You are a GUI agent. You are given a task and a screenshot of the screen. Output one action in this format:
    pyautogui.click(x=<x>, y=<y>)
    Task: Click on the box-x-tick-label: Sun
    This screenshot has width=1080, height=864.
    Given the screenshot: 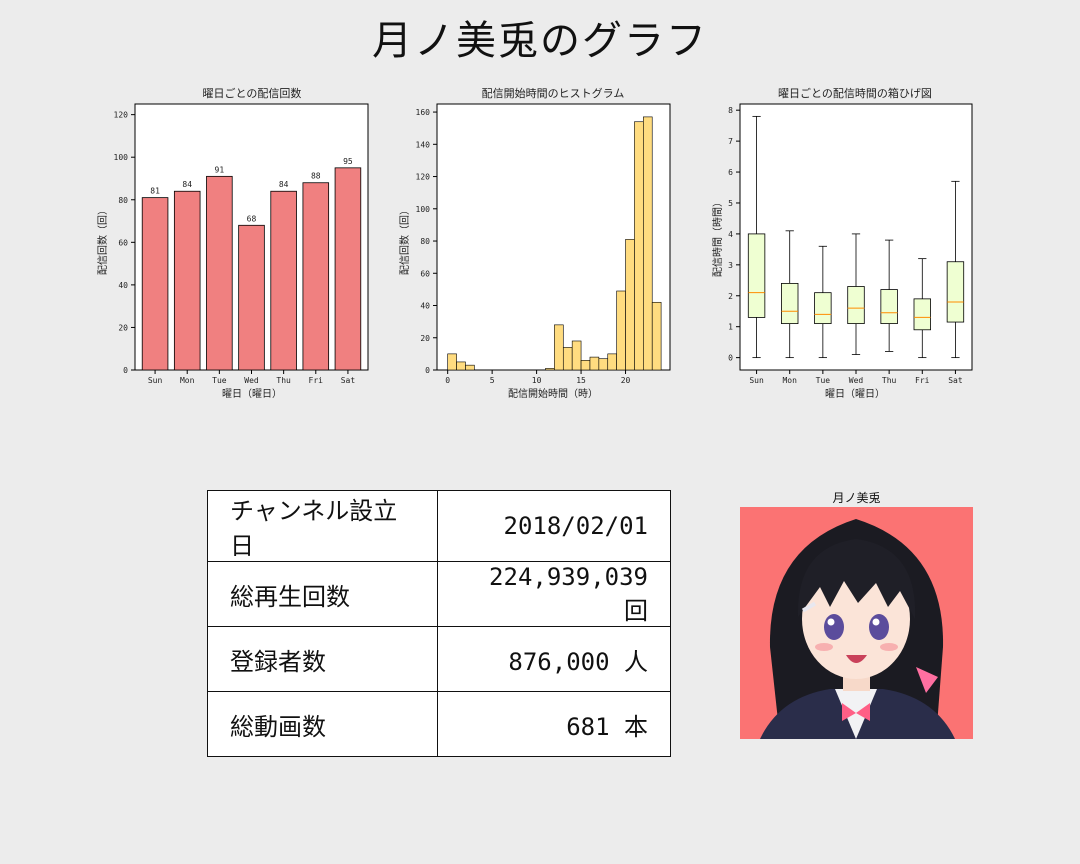 What is the action you would take?
    pyautogui.click(x=756, y=380)
    